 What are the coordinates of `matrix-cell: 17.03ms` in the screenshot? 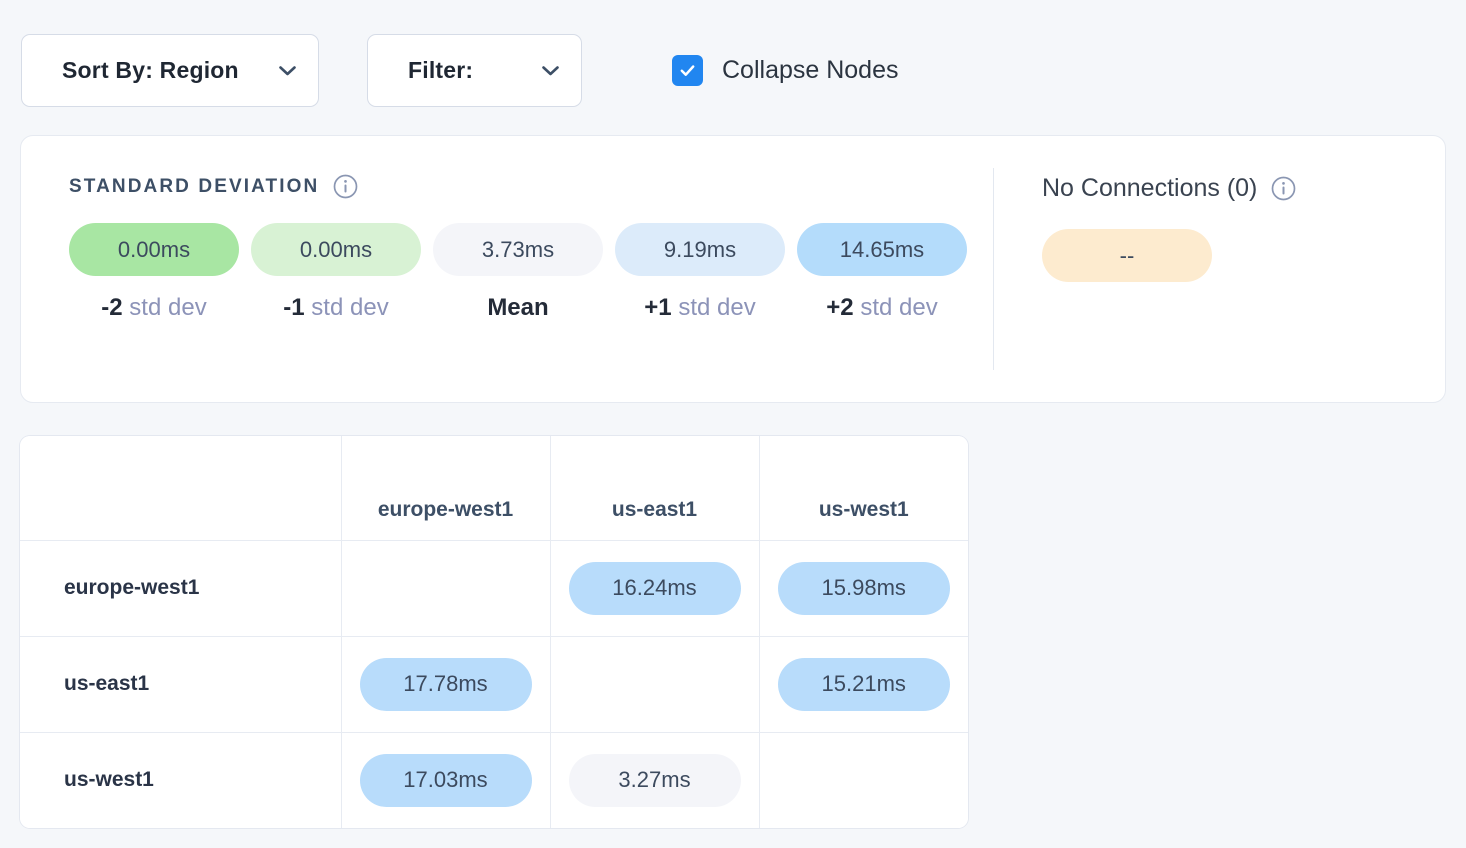 It's located at (446, 780).